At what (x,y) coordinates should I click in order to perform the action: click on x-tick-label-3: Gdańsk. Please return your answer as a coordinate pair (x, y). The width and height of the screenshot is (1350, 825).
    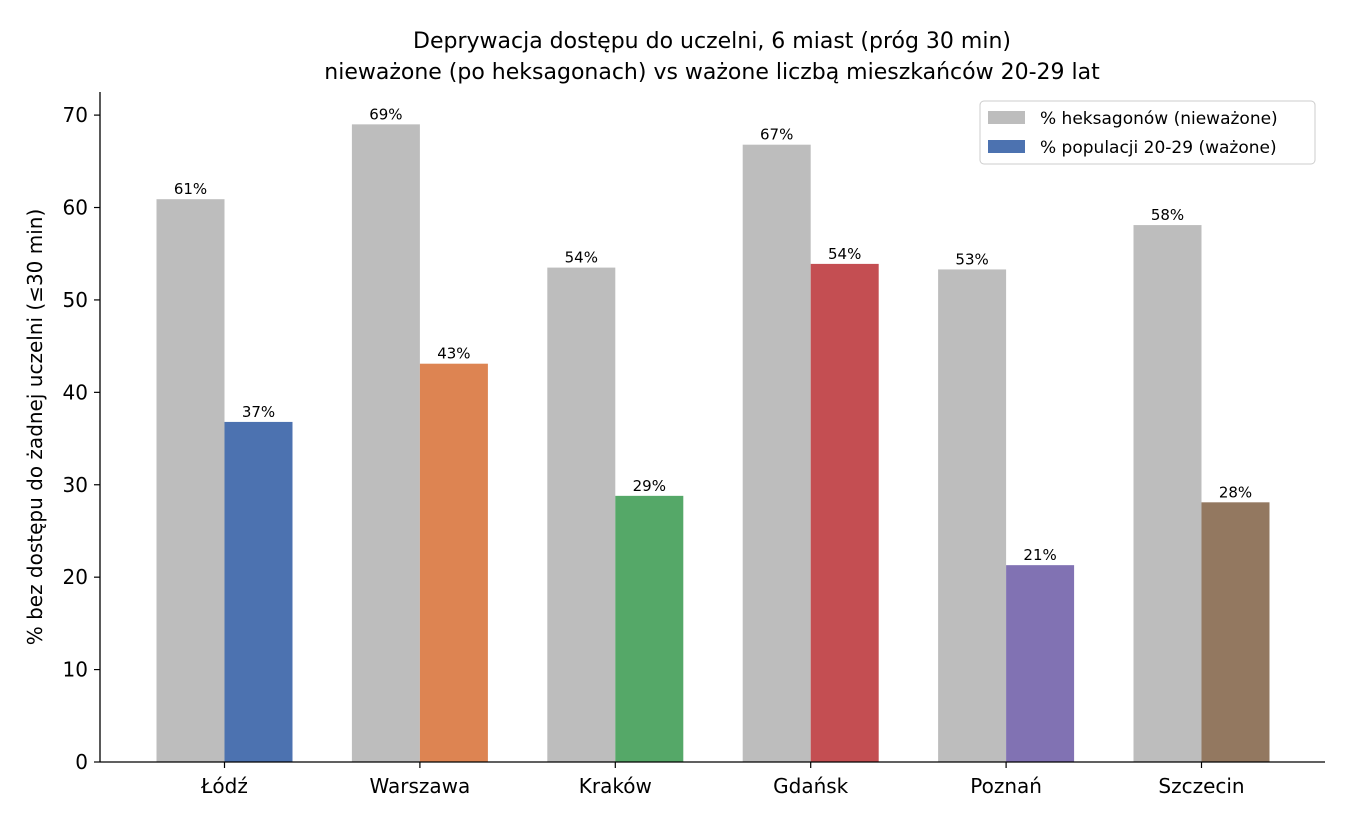
    Looking at the image, I should click on (811, 786).